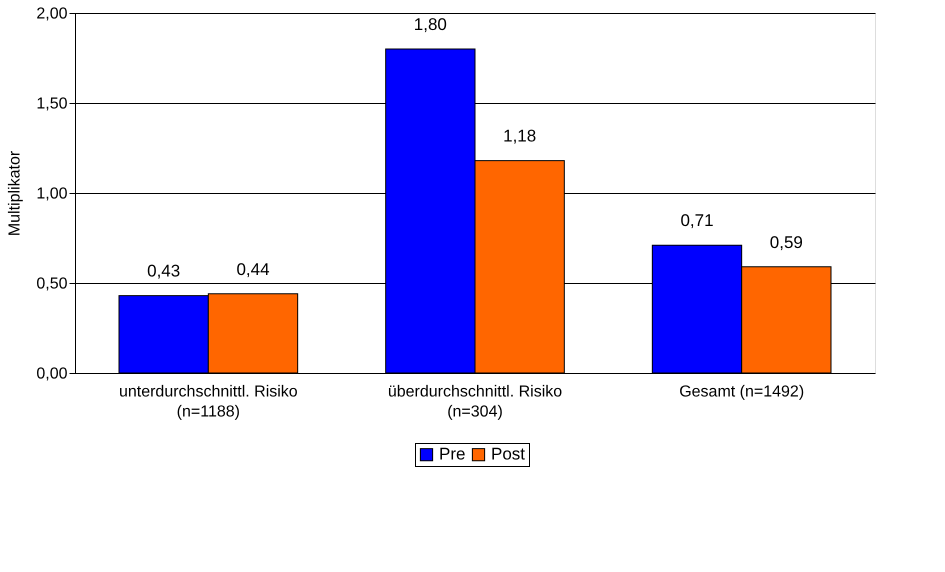 This screenshot has height=572, width=945. What do you see at coordinates (475, 402) in the screenshot?
I see `x-tick-label: überdurchschnittl. Risiko (n=304)` at bounding box center [475, 402].